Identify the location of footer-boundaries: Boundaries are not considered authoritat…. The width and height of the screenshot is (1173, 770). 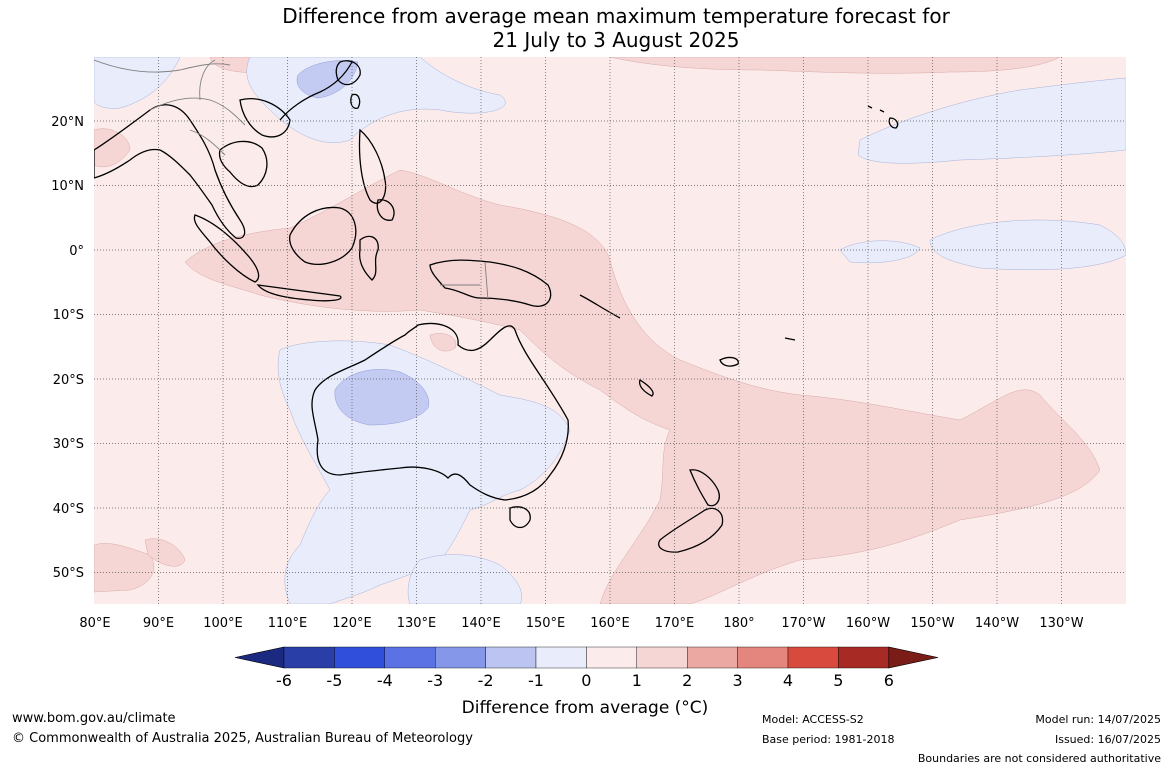
(1039, 758).